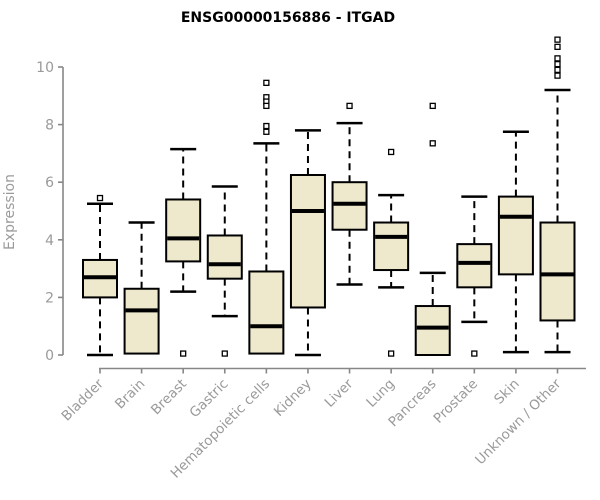 This screenshot has width=600, height=500. I want to click on boxplot-prostate, so click(474, 276).